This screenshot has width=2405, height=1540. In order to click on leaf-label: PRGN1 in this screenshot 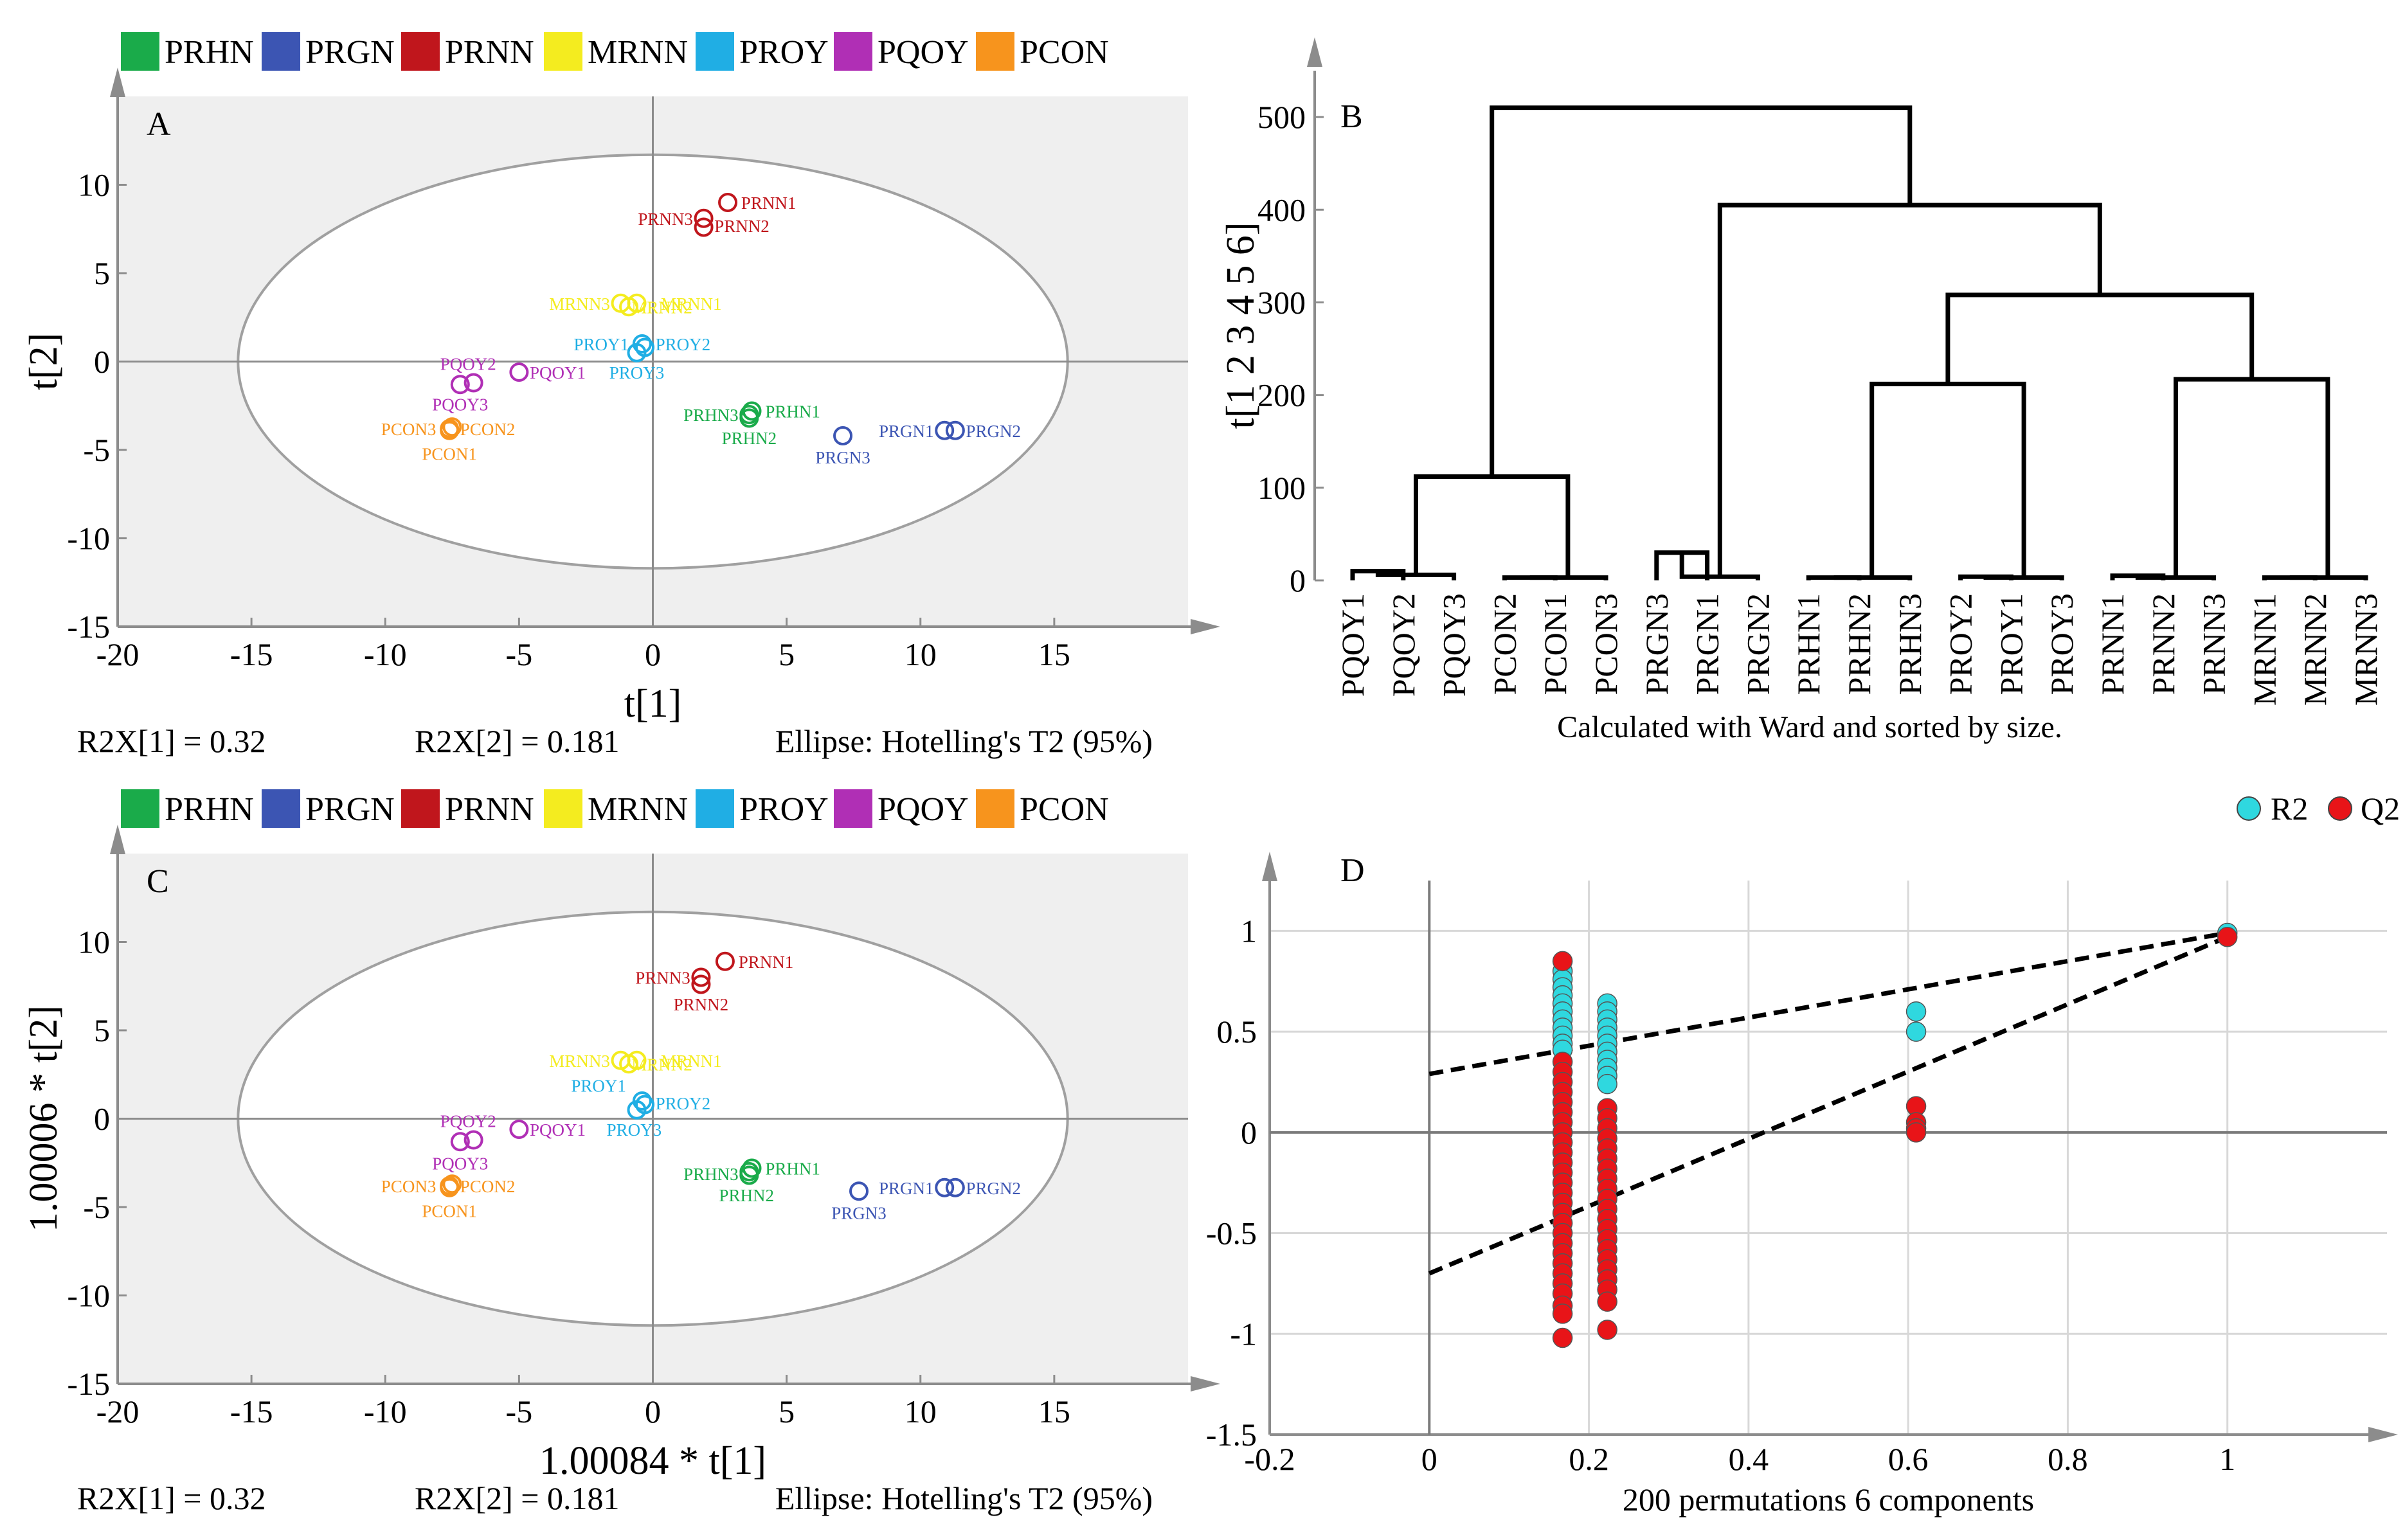, I will do `click(1707, 644)`.